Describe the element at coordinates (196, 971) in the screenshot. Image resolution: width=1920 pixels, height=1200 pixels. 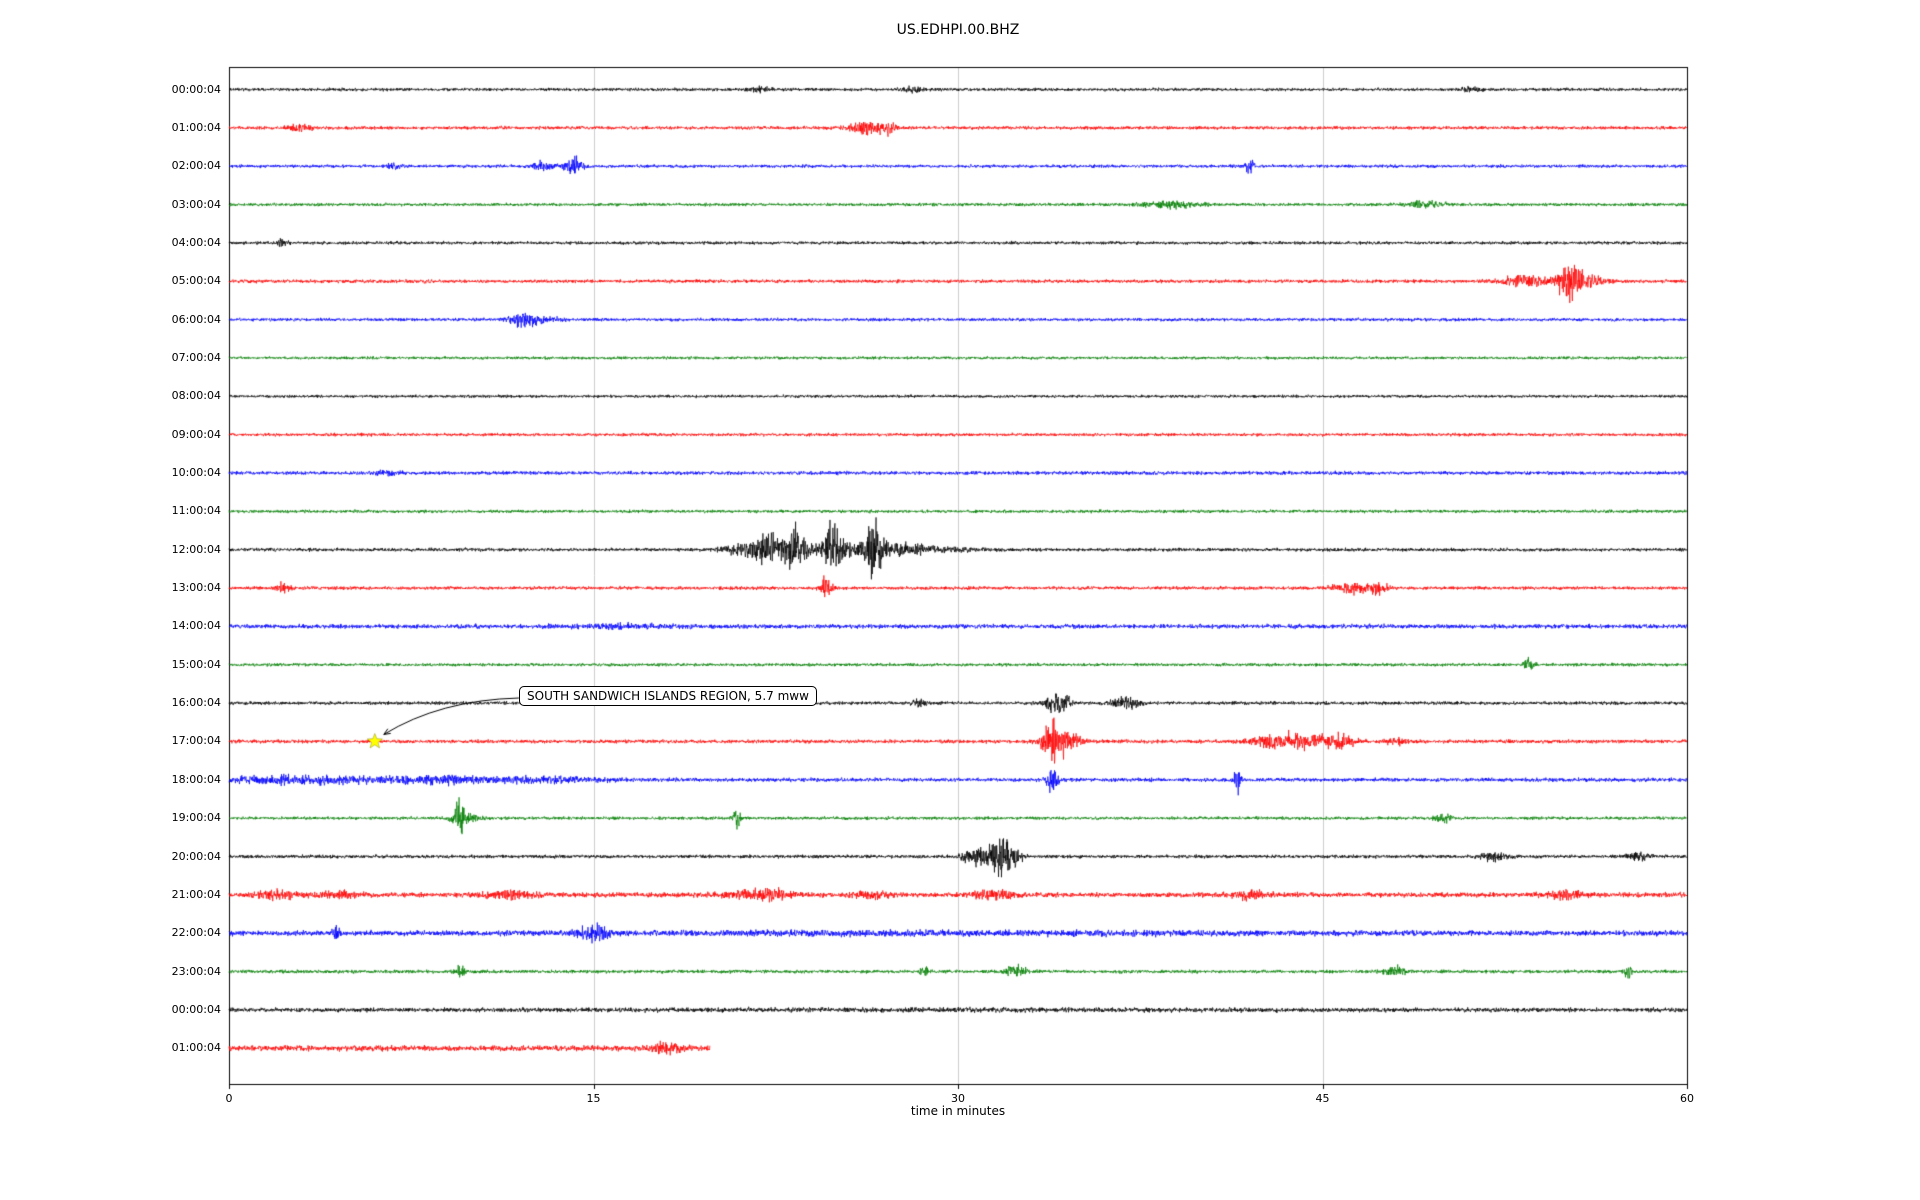
I see `row-time-label: 23:00:04` at that location.